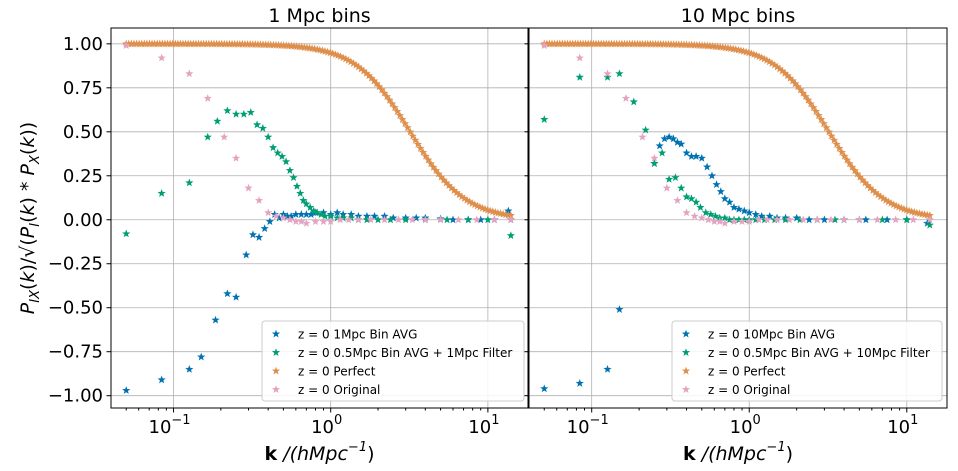 This screenshot has height=471, width=958. Describe the element at coordinates (75, 308) in the screenshot. I see `y-tick-label: −0.50` at that location.